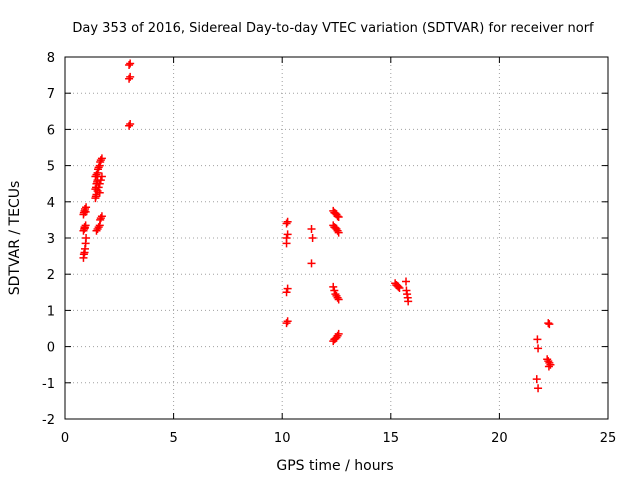 The image size is (640, 480). I want to click on x-tick-label: 5, so click(173, 438).